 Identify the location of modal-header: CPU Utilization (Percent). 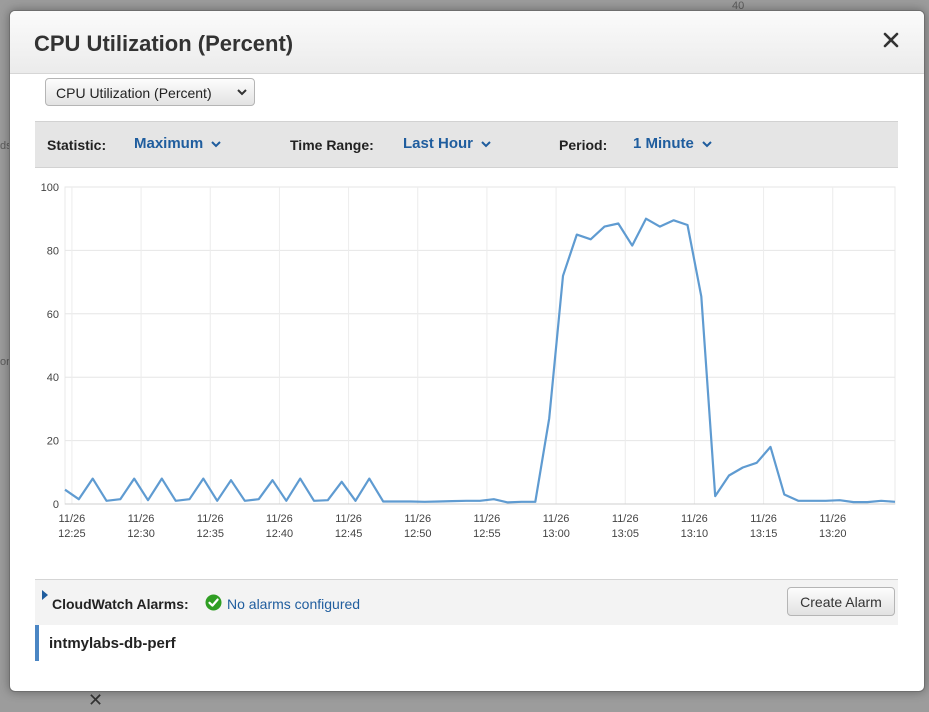
(467, 42).